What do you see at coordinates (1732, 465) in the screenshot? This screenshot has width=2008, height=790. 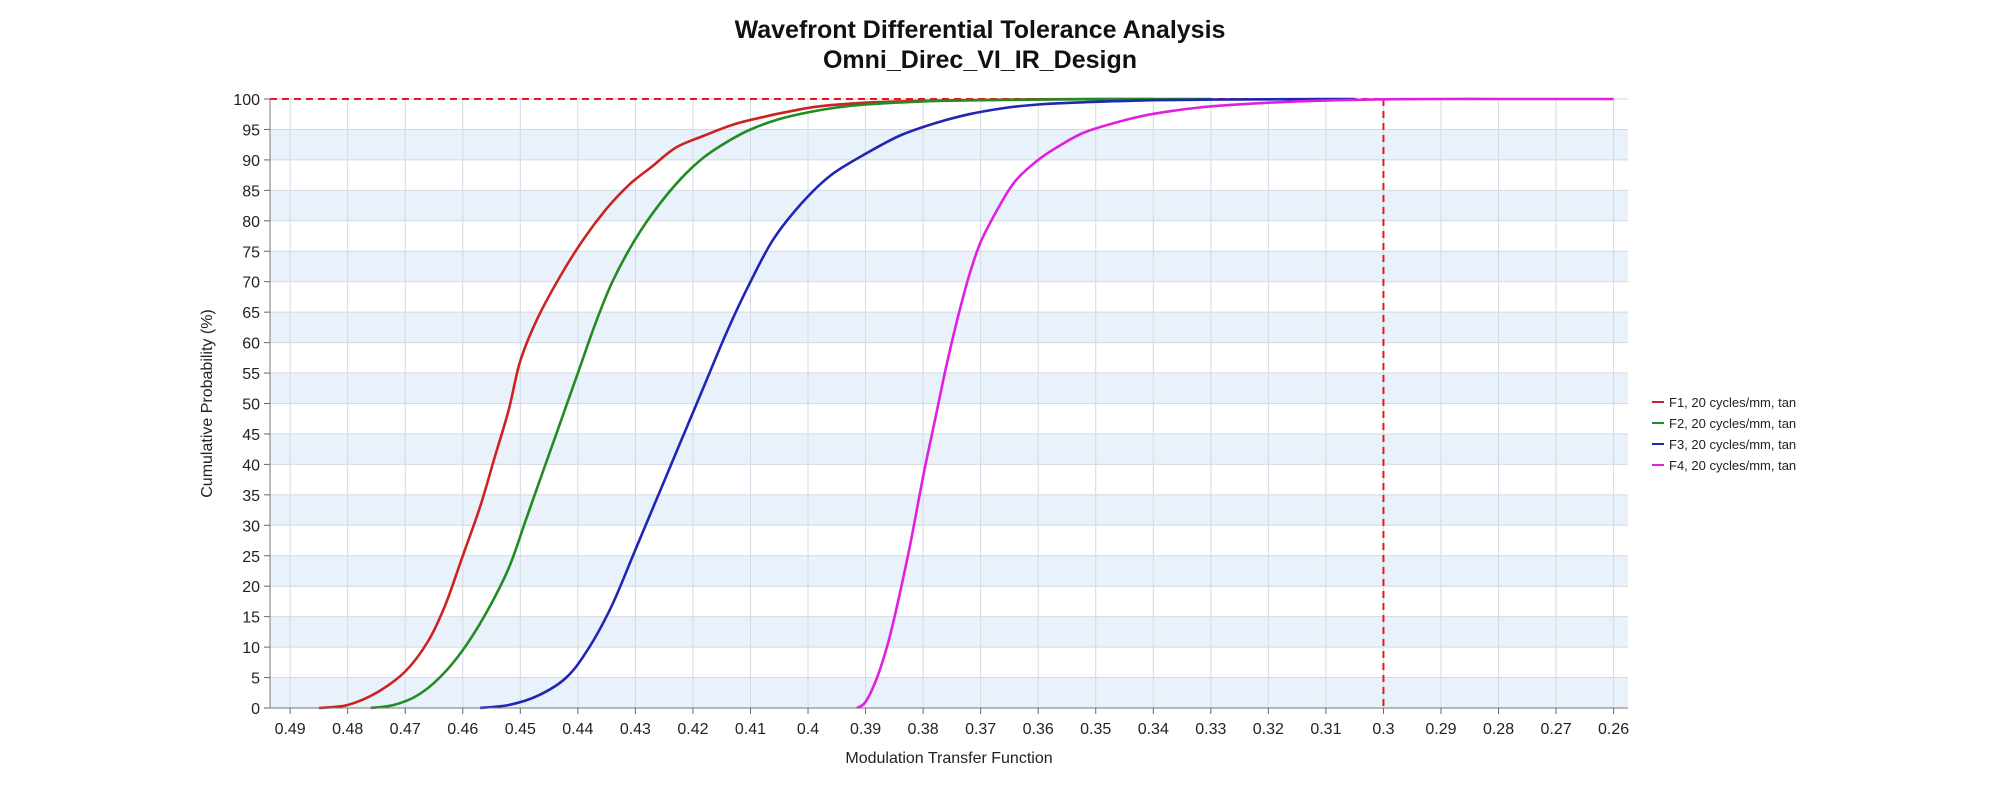 I see `legend-label-f4: F4, 20 cycles/mm, tan` at bounding box center [1732, 465].